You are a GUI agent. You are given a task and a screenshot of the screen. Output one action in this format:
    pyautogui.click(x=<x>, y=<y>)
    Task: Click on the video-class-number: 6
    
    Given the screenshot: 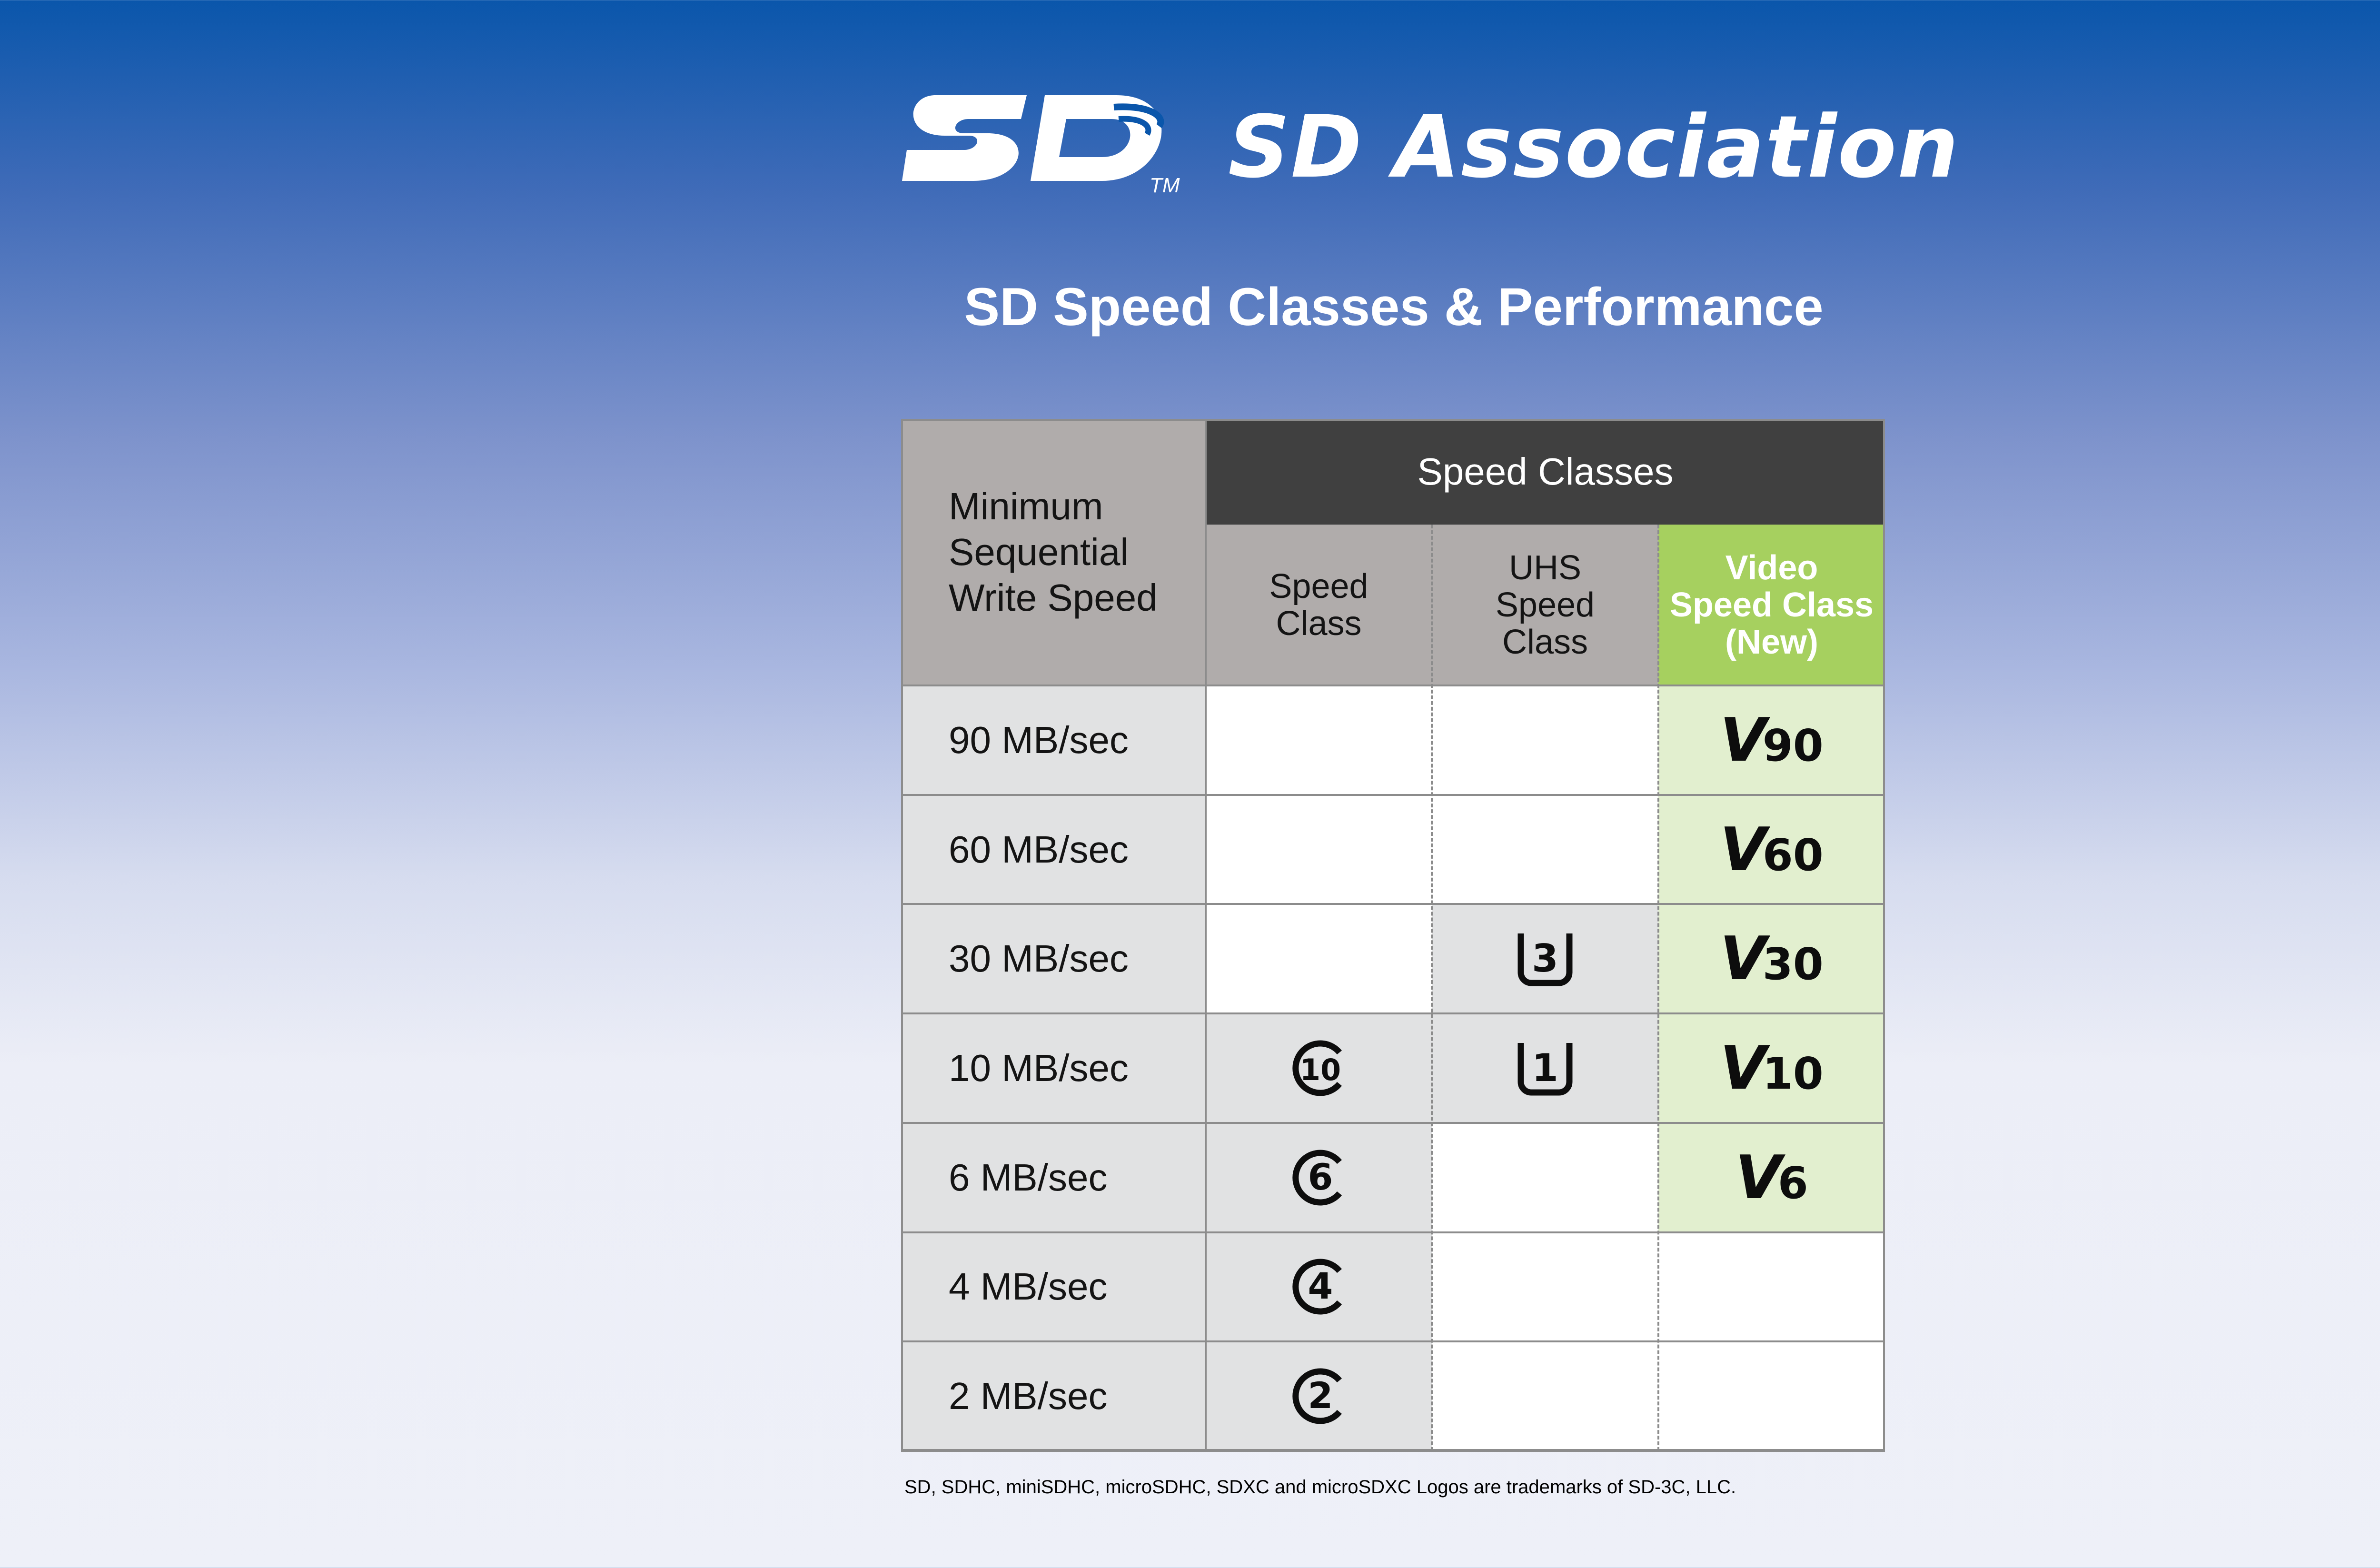 What is the action you would take?
    pyautogui.click(x=1792, y=1183)
    